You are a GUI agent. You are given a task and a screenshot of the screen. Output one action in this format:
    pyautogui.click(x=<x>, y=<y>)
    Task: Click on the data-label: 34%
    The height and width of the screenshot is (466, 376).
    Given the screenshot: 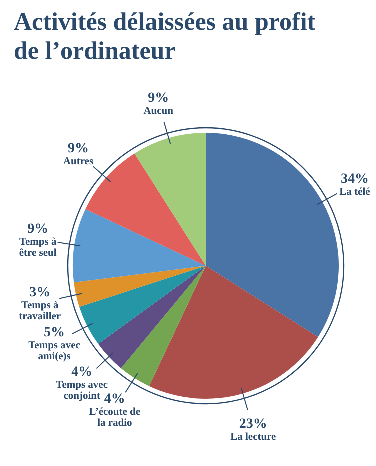 What is the action you would take?
    pyautogui.click(x=354, y=180)
    